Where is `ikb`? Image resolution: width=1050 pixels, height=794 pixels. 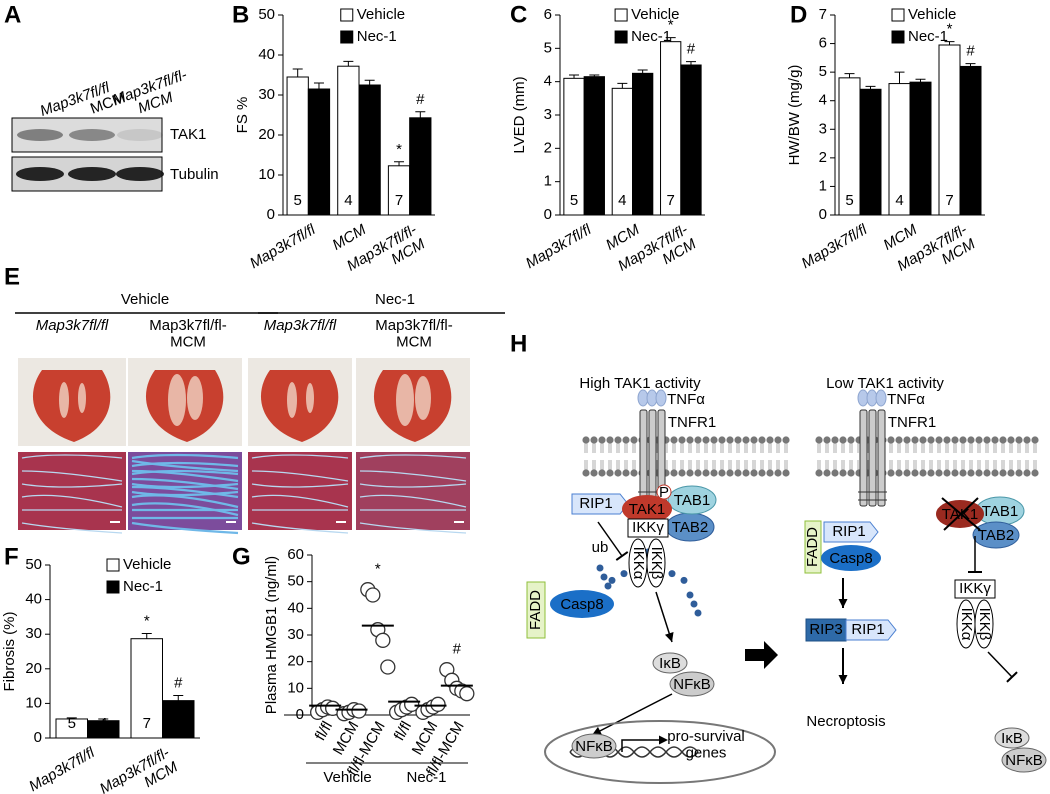 ikb is located at coordinates (1012, 738).